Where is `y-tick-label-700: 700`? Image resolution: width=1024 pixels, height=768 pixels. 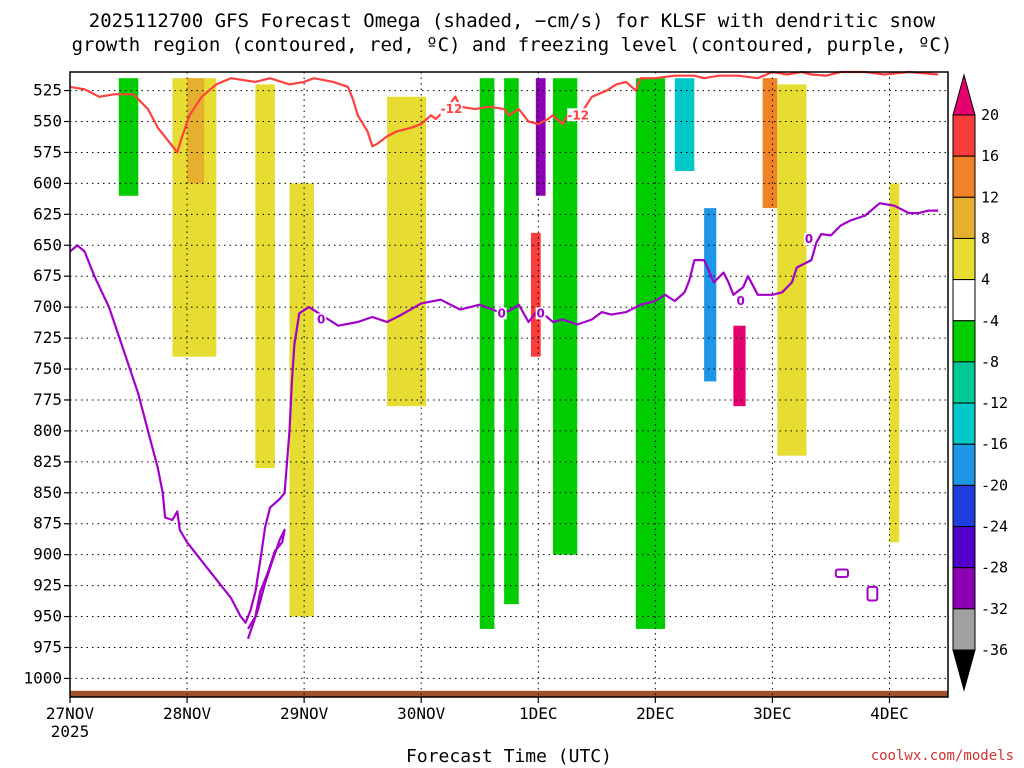
y-tick-label-700: 700 is located at coordinates (47, 306).